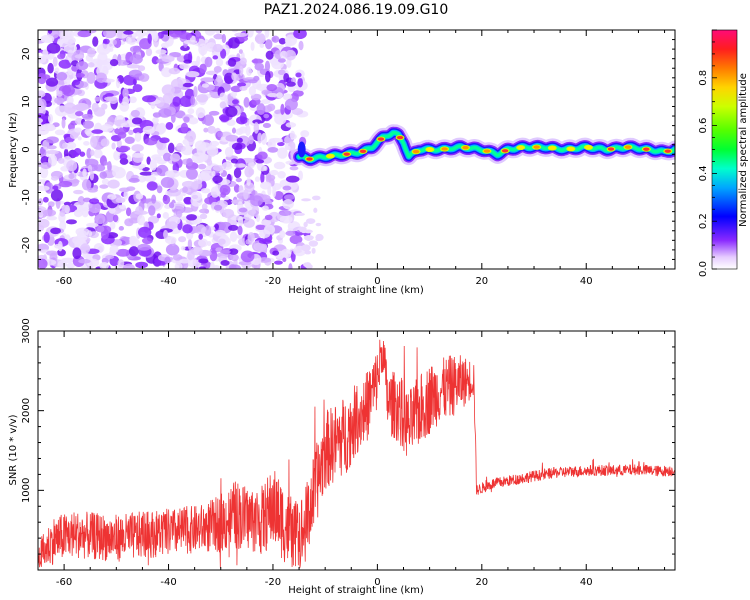 This screenshot has width=750, height=600. Describe the element at coordinates (703, 78) in the screenshot. I see `colorbar-tick-label: 0.8` at that location.